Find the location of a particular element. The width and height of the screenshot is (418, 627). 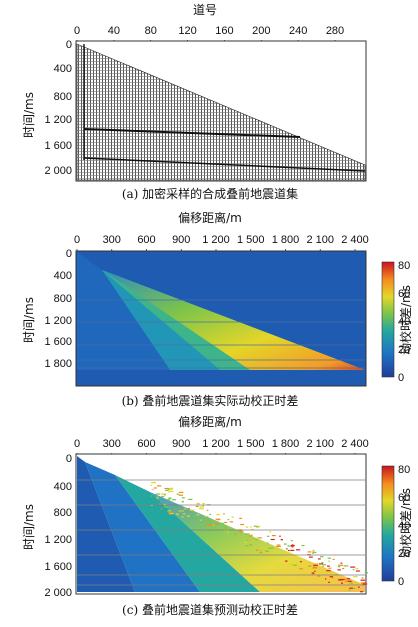

colorbar-tick-label: 40 is located at coordinates (404, 526).